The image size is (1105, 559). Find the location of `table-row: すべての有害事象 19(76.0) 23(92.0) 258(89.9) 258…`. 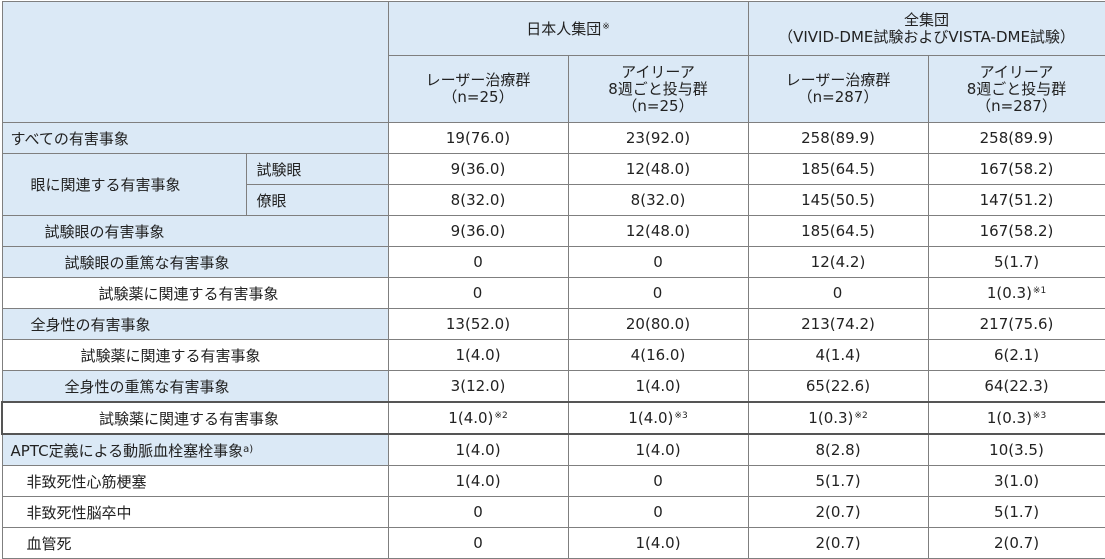

table-row: すべての有害事象 19(76.0) 23(92.0) 258(89.9) 258… is located at coordinates (553, 138).